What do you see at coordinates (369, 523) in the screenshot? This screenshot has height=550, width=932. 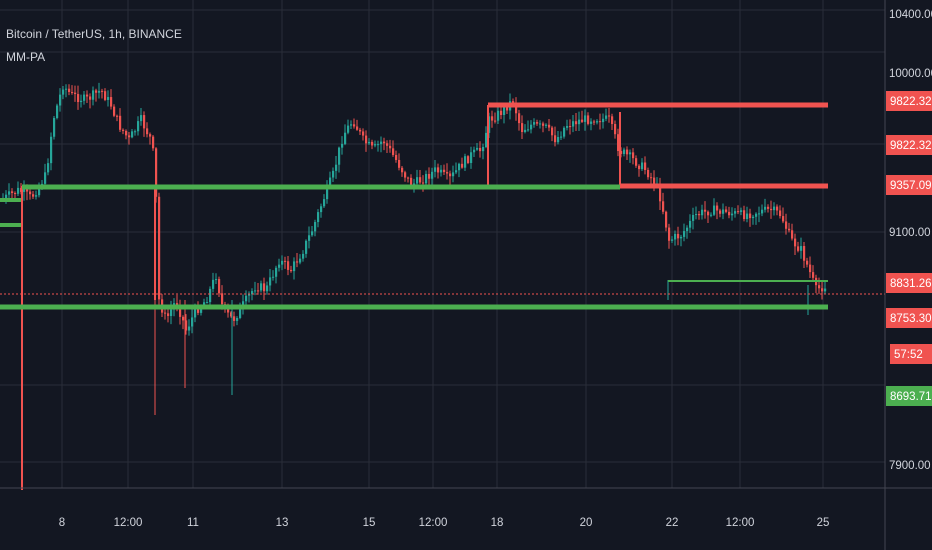 I see `x-tick-label: 15` at bounding box center [369, 523].